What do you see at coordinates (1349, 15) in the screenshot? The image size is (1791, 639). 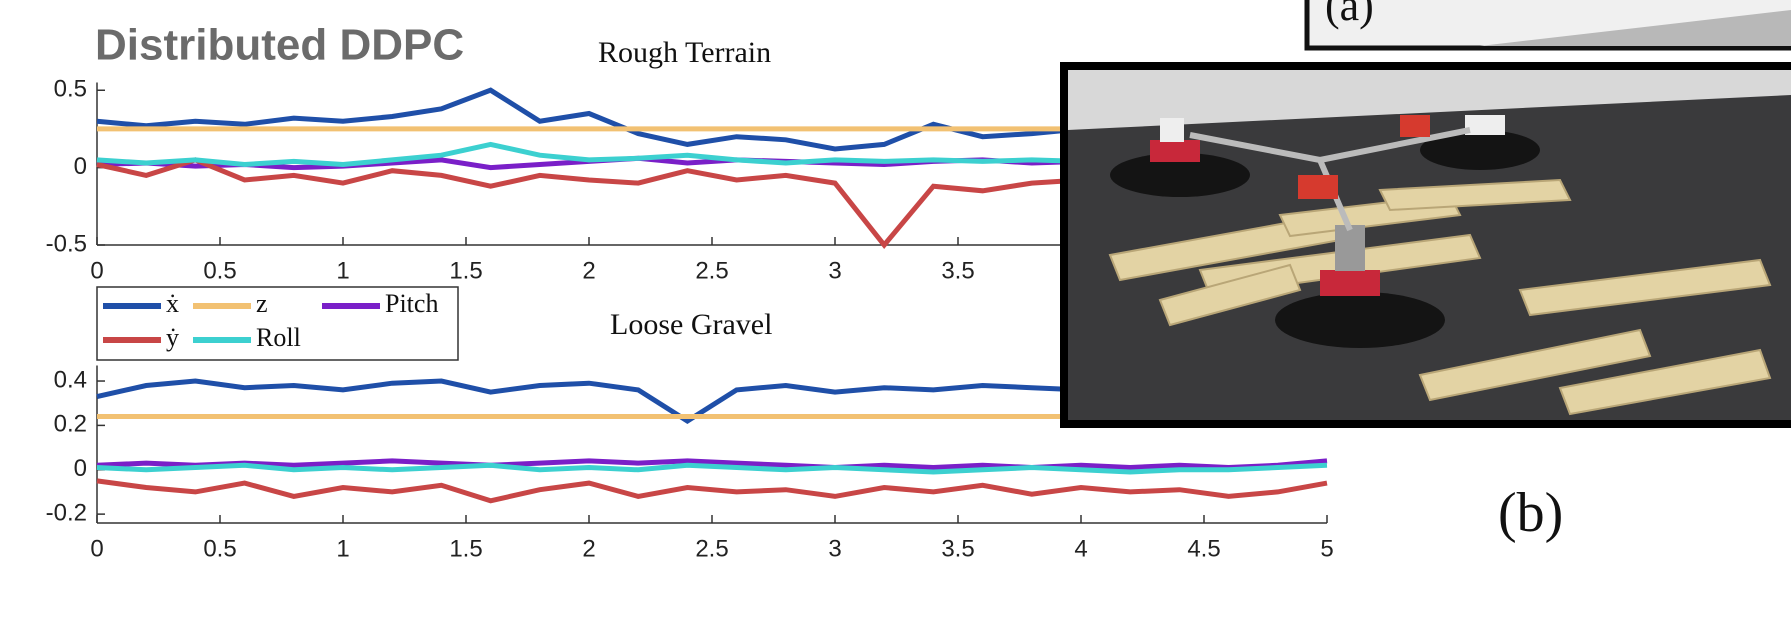 I see `panel-label: (a)` at bounding box center [1349, 15].